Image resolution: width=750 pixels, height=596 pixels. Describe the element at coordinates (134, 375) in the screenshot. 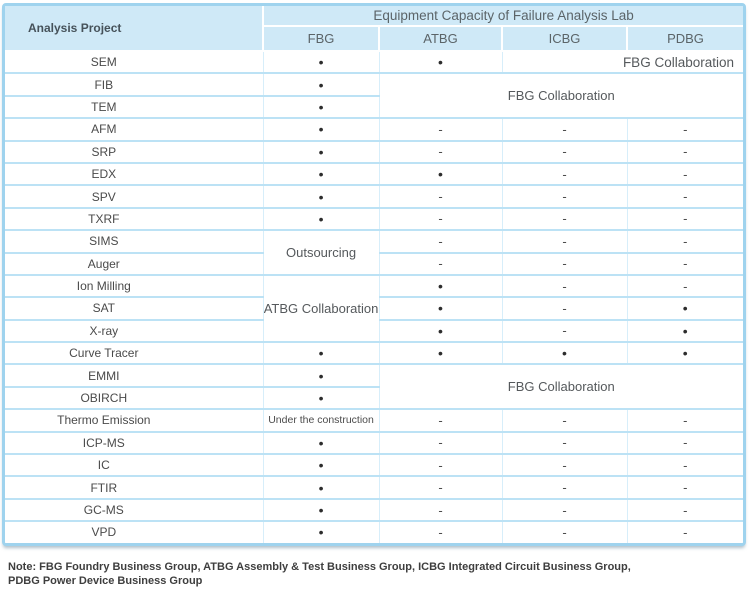

I see `row-label: EMMI` at that location.